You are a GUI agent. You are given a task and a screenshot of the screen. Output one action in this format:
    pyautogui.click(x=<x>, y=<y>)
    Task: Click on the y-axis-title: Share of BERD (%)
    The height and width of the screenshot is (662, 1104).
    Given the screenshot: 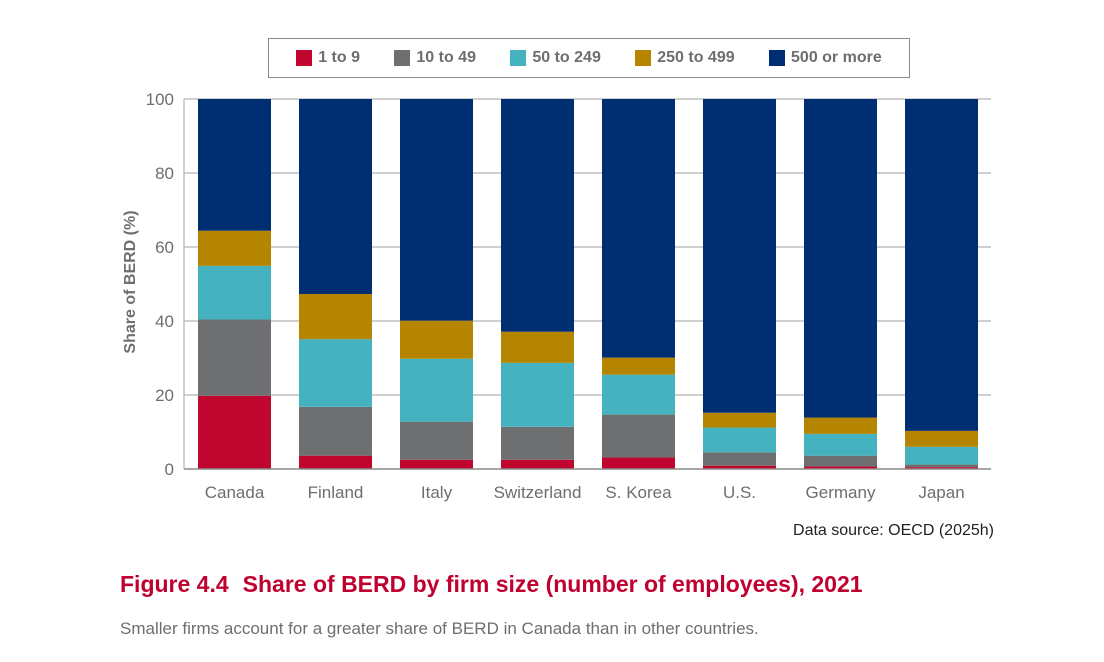 What is the action you would take?
    pyautogui.click(x=130, y=282)
    